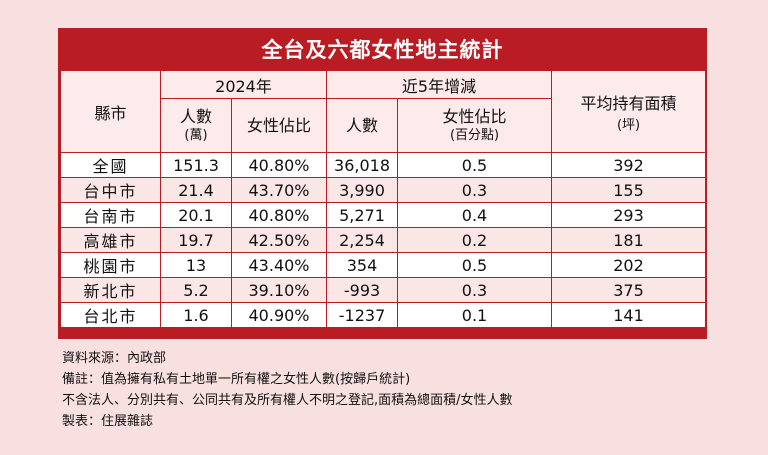 Image resolution: width=768 pixels, height=455 pixels. What do you see at coordinates (236, 379) in the screenshot?
I see `note-remark: 備註：值為擁有私有土地單一所有權之女性人數(按歸戶統計)` at bounding box center [236, 379].